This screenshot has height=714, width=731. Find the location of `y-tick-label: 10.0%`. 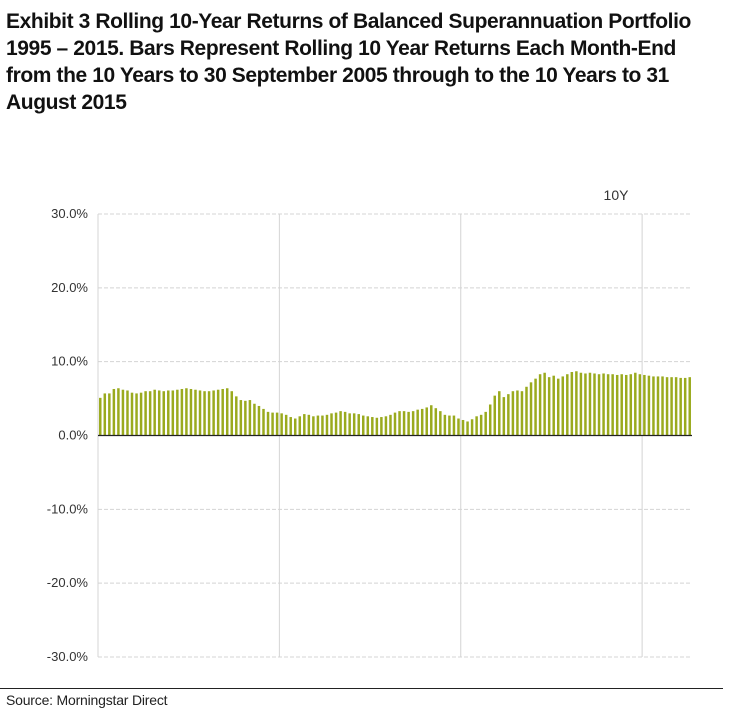

y-tick-label: 10.0% is located at coordinates (69, 361).